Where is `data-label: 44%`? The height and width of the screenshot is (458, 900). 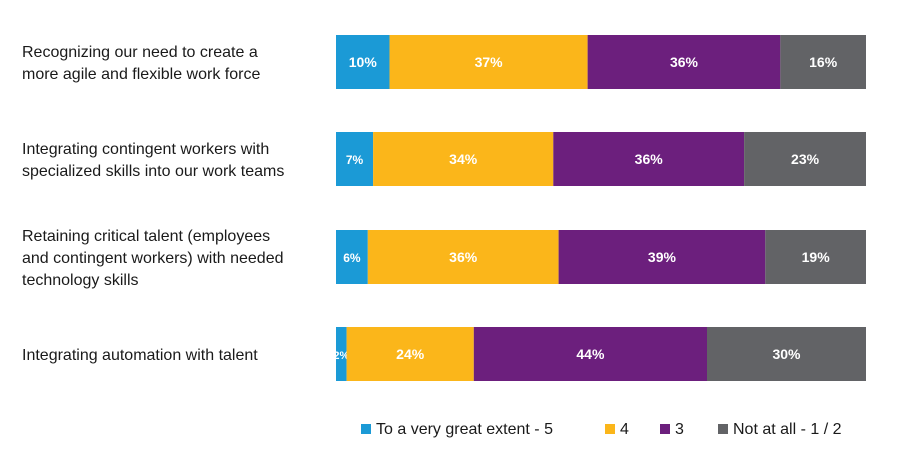
data-label: 44% is located at coordinates (590, 354).